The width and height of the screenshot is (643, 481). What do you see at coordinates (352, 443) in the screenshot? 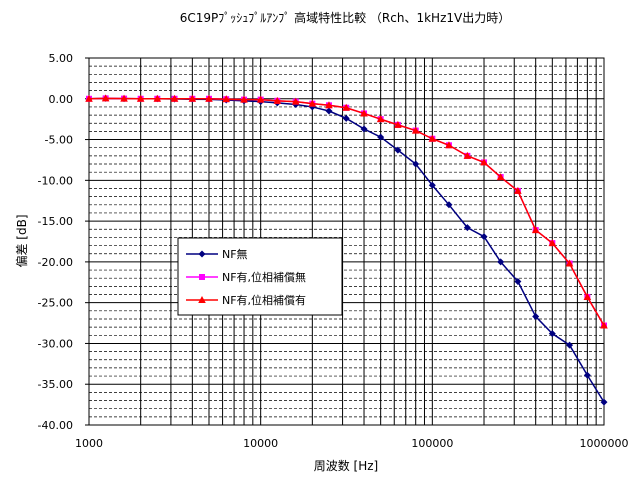
I see `x-axis-ticks: 1000 10000 100000 1000000` at bounding box center [352, 443].